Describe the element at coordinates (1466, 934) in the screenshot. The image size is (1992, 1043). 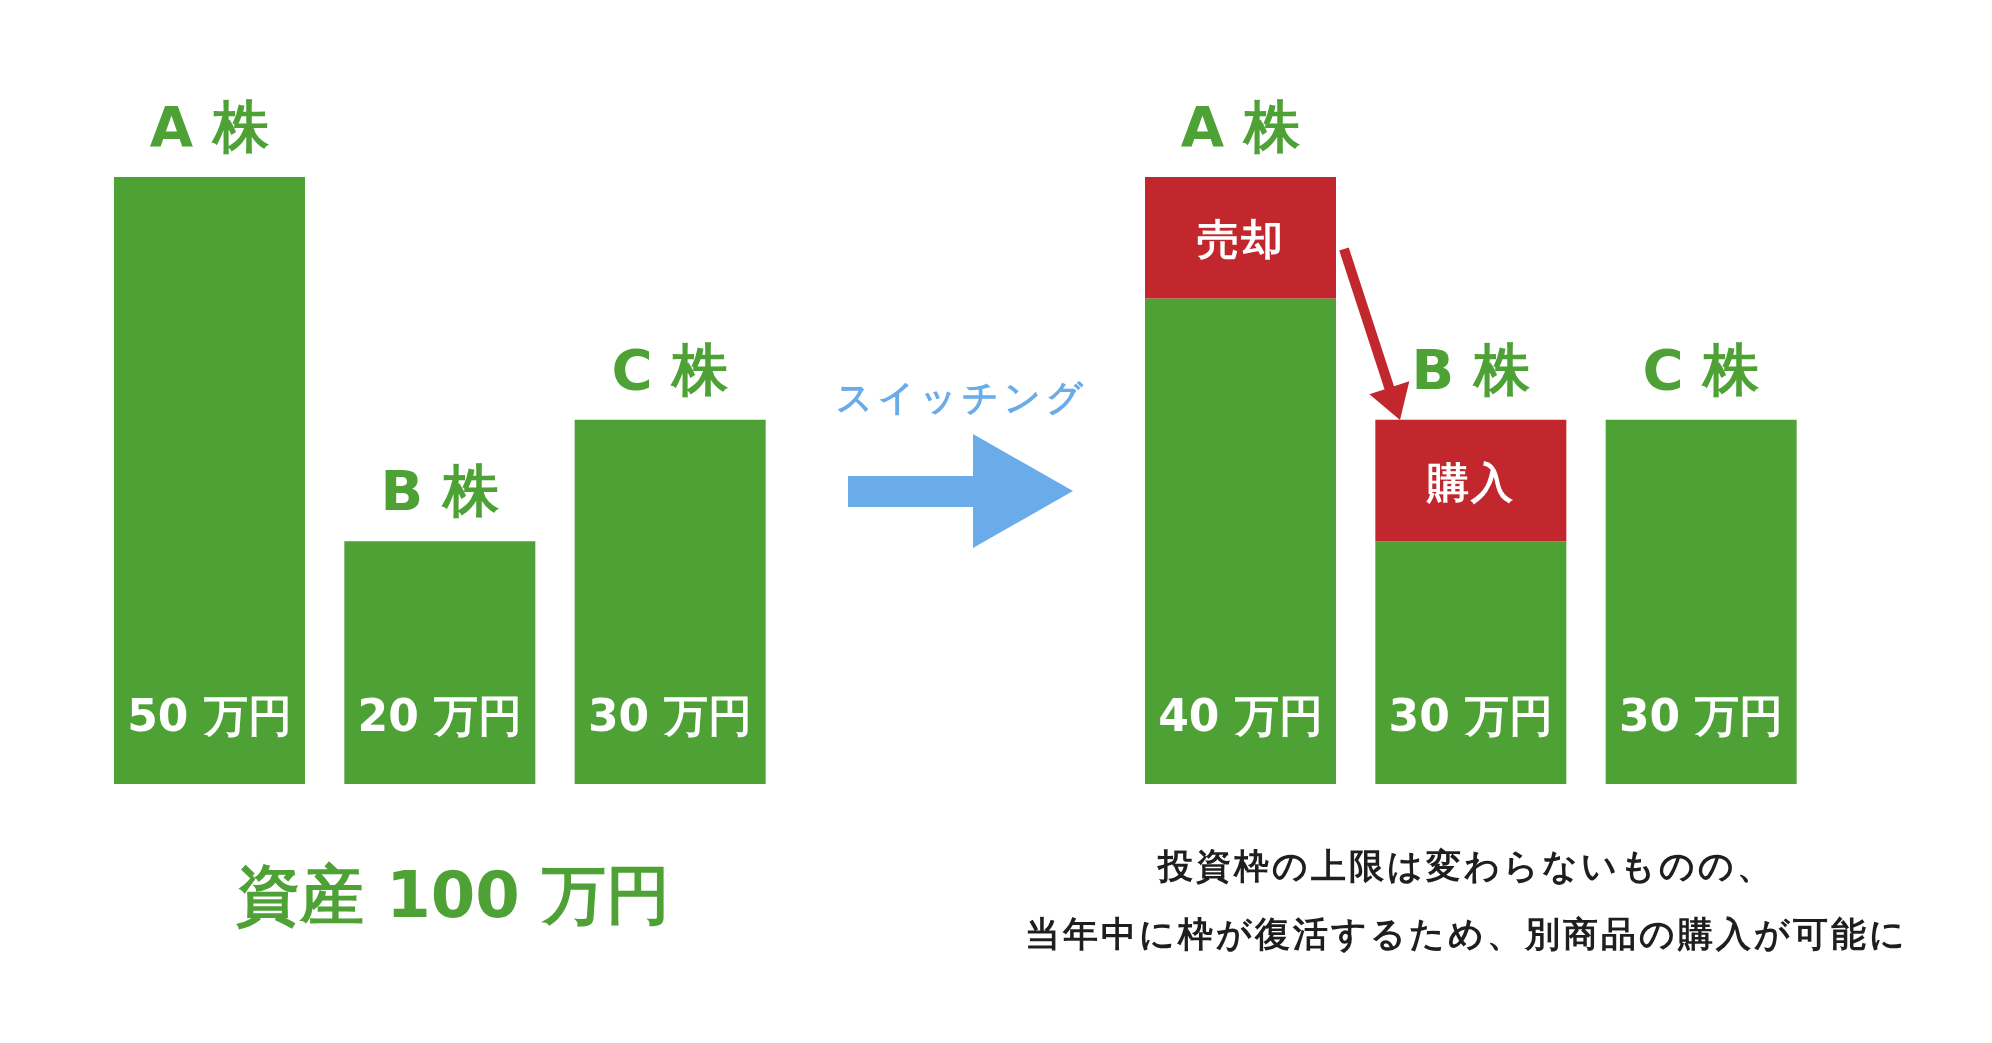
I see `text: 当年中に枠が復活するため、別商品の購入が可能に` at that location.